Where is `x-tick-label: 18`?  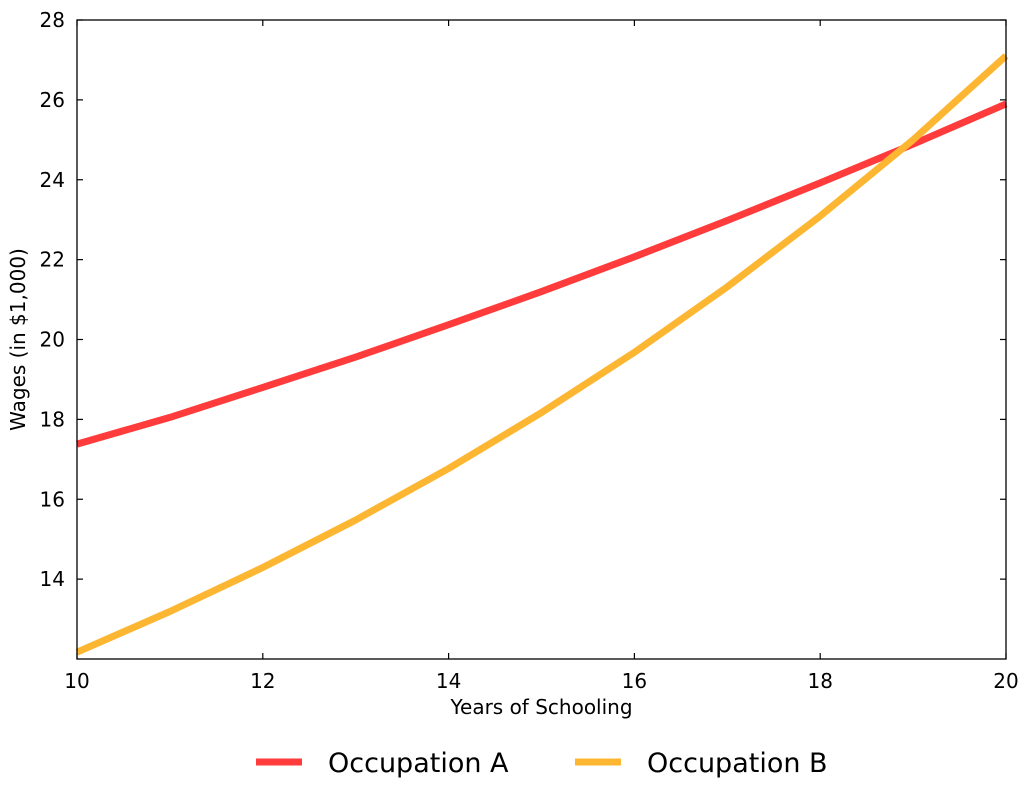
x-tick-label: 18 is located at coordinates (819, 681).